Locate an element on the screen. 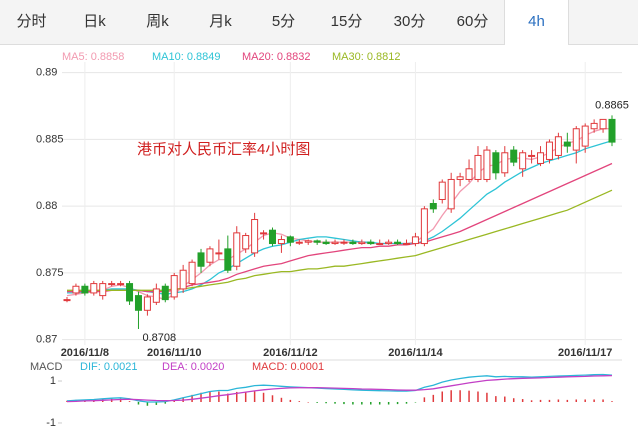 The height and width of the screenshot is (428, 638). chart-title: 港币对人民币汇率4小时图 is located at coordinates (223, 149).